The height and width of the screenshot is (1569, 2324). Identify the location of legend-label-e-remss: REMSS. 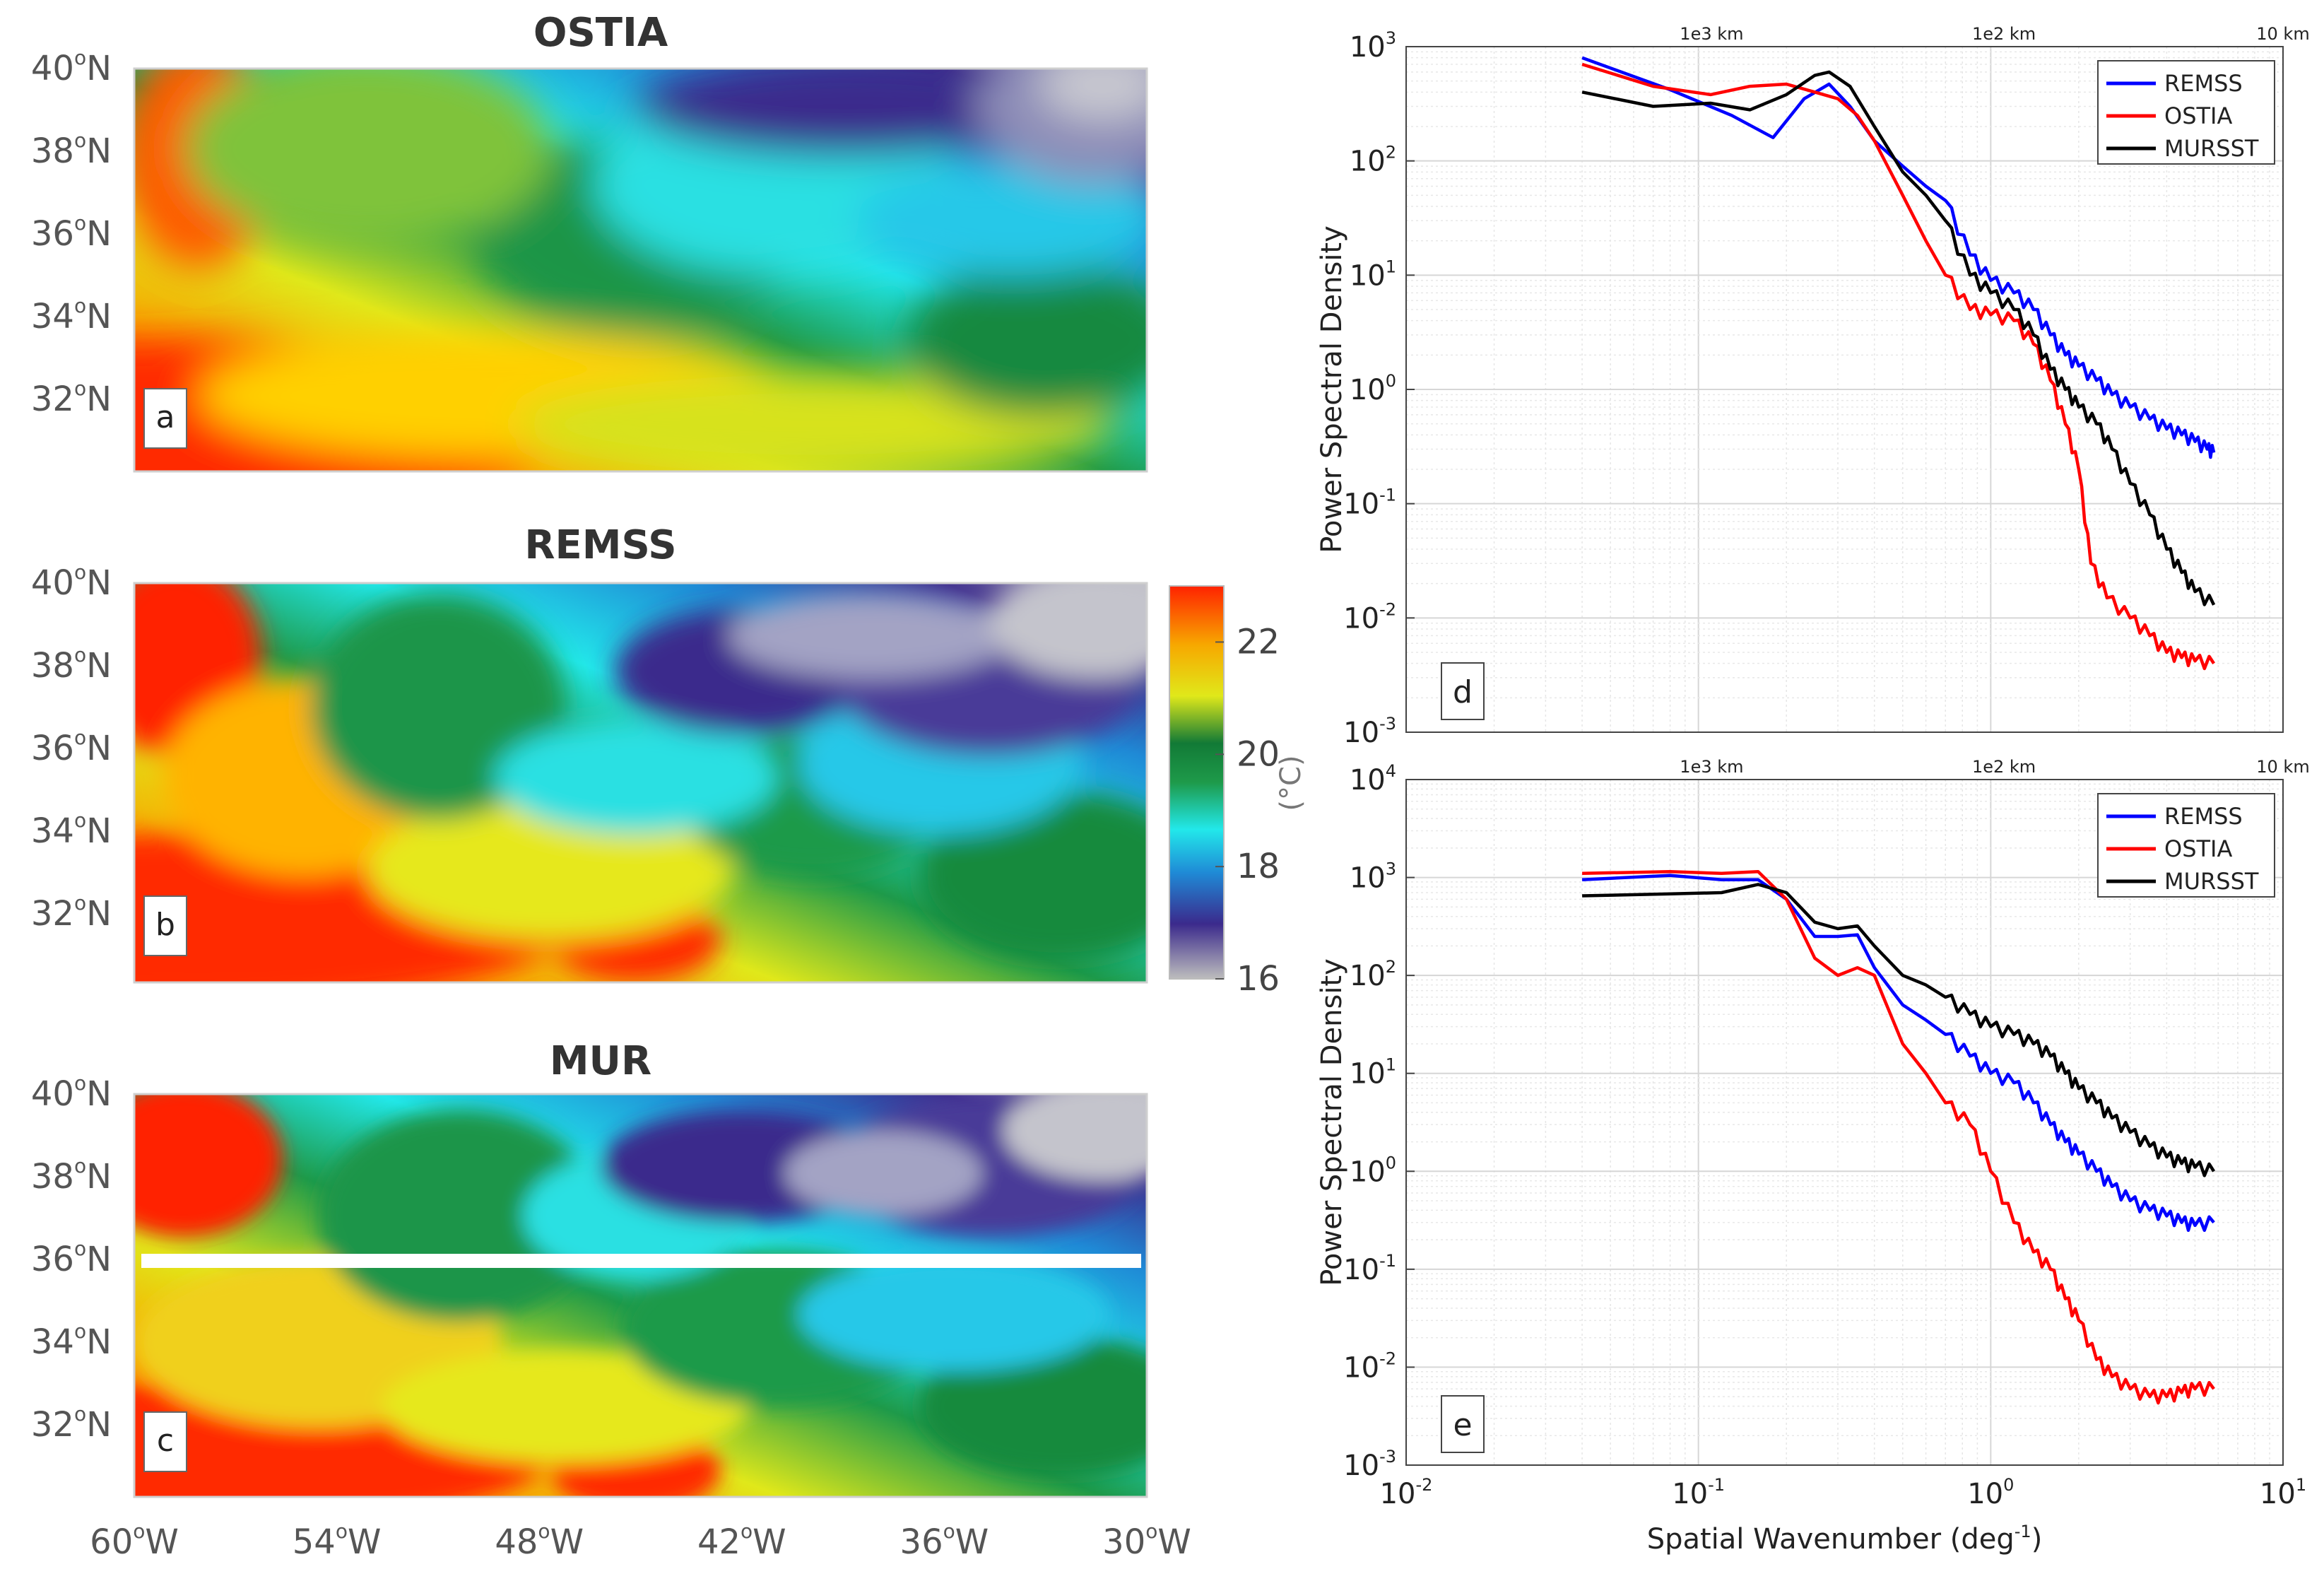
(2203, 816).